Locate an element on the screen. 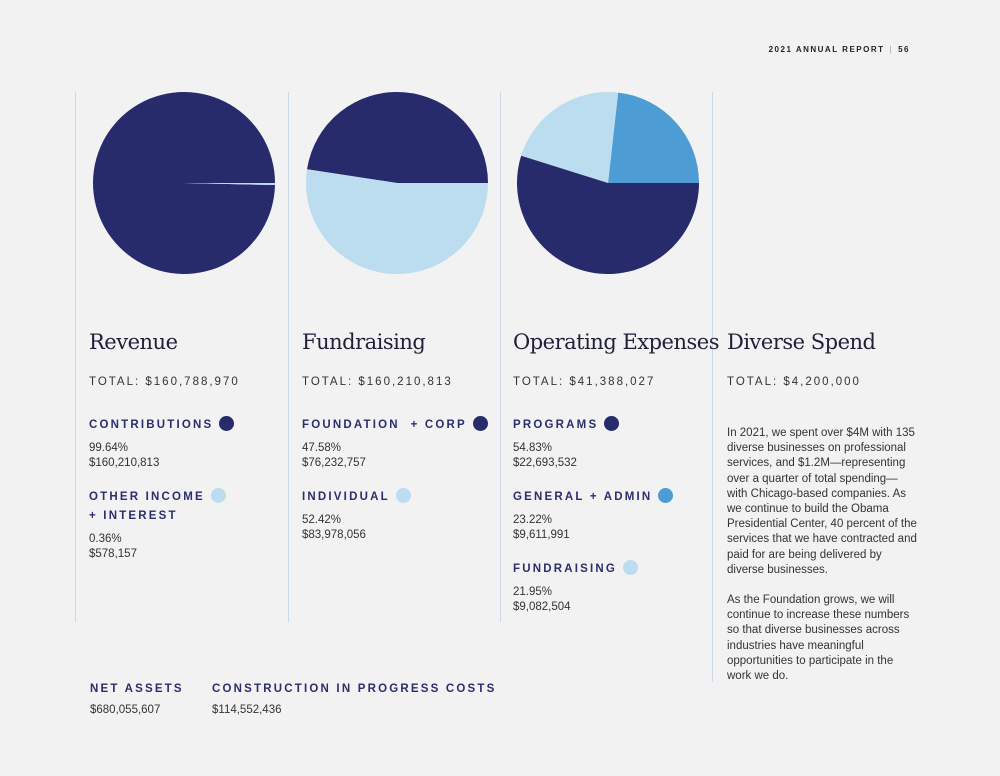 The width and height of the screenshot is (1000, 776). category-label: GENERAL + ADMIN is located at coordinates (583, 497).